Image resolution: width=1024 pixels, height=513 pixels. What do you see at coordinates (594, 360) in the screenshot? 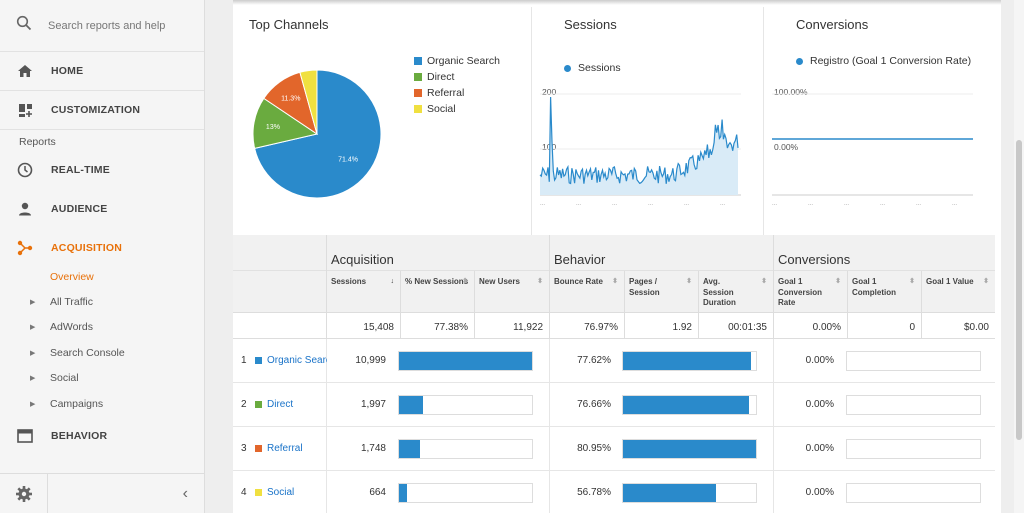
I see `bounce-value: 77.62%` at bounding box center [594, 360].